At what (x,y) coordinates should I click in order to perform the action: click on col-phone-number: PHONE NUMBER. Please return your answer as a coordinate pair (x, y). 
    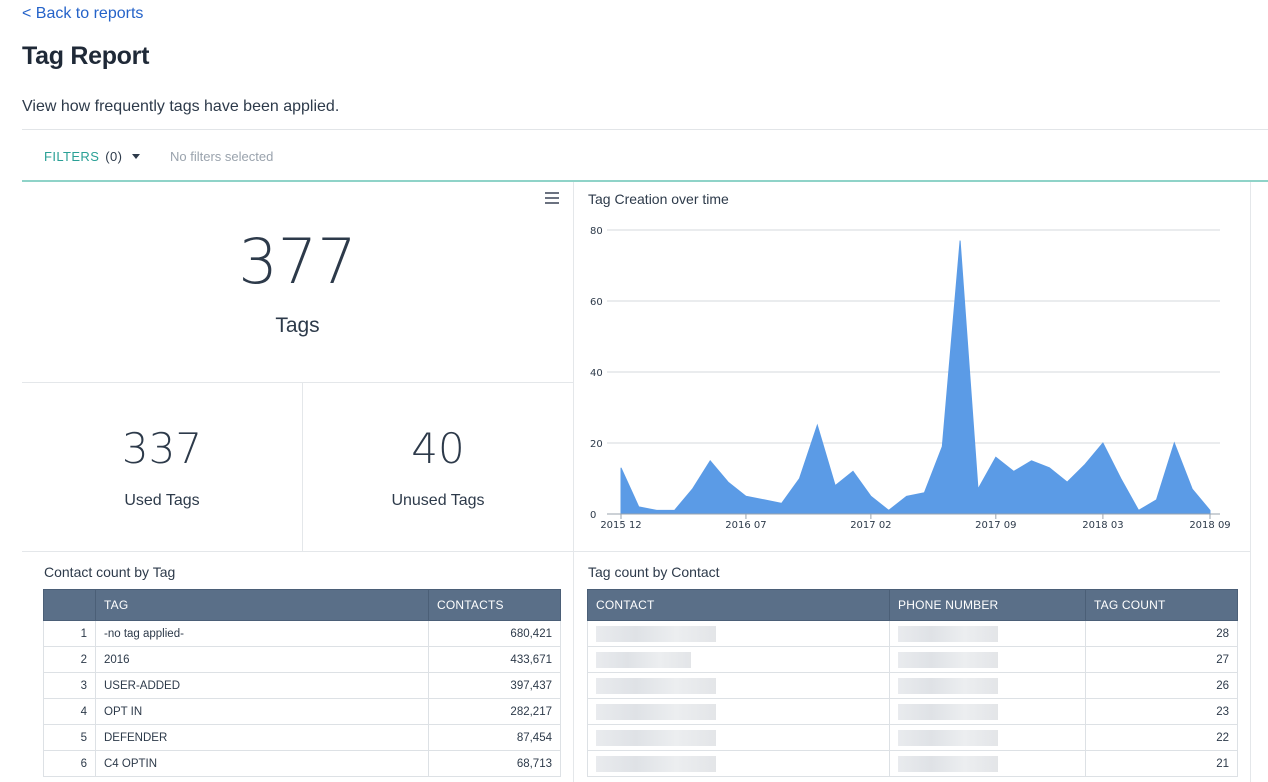
    Looking at the image, I should click on (987, 605).